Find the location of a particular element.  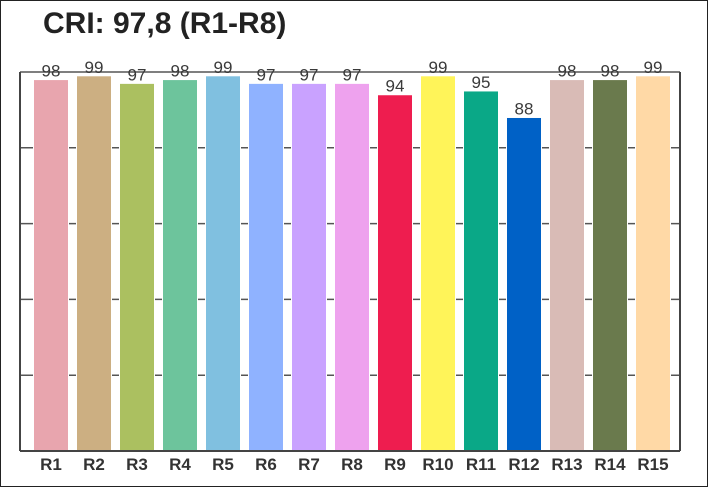

data-label-r7: 97 is located at coordinates (309, 74).